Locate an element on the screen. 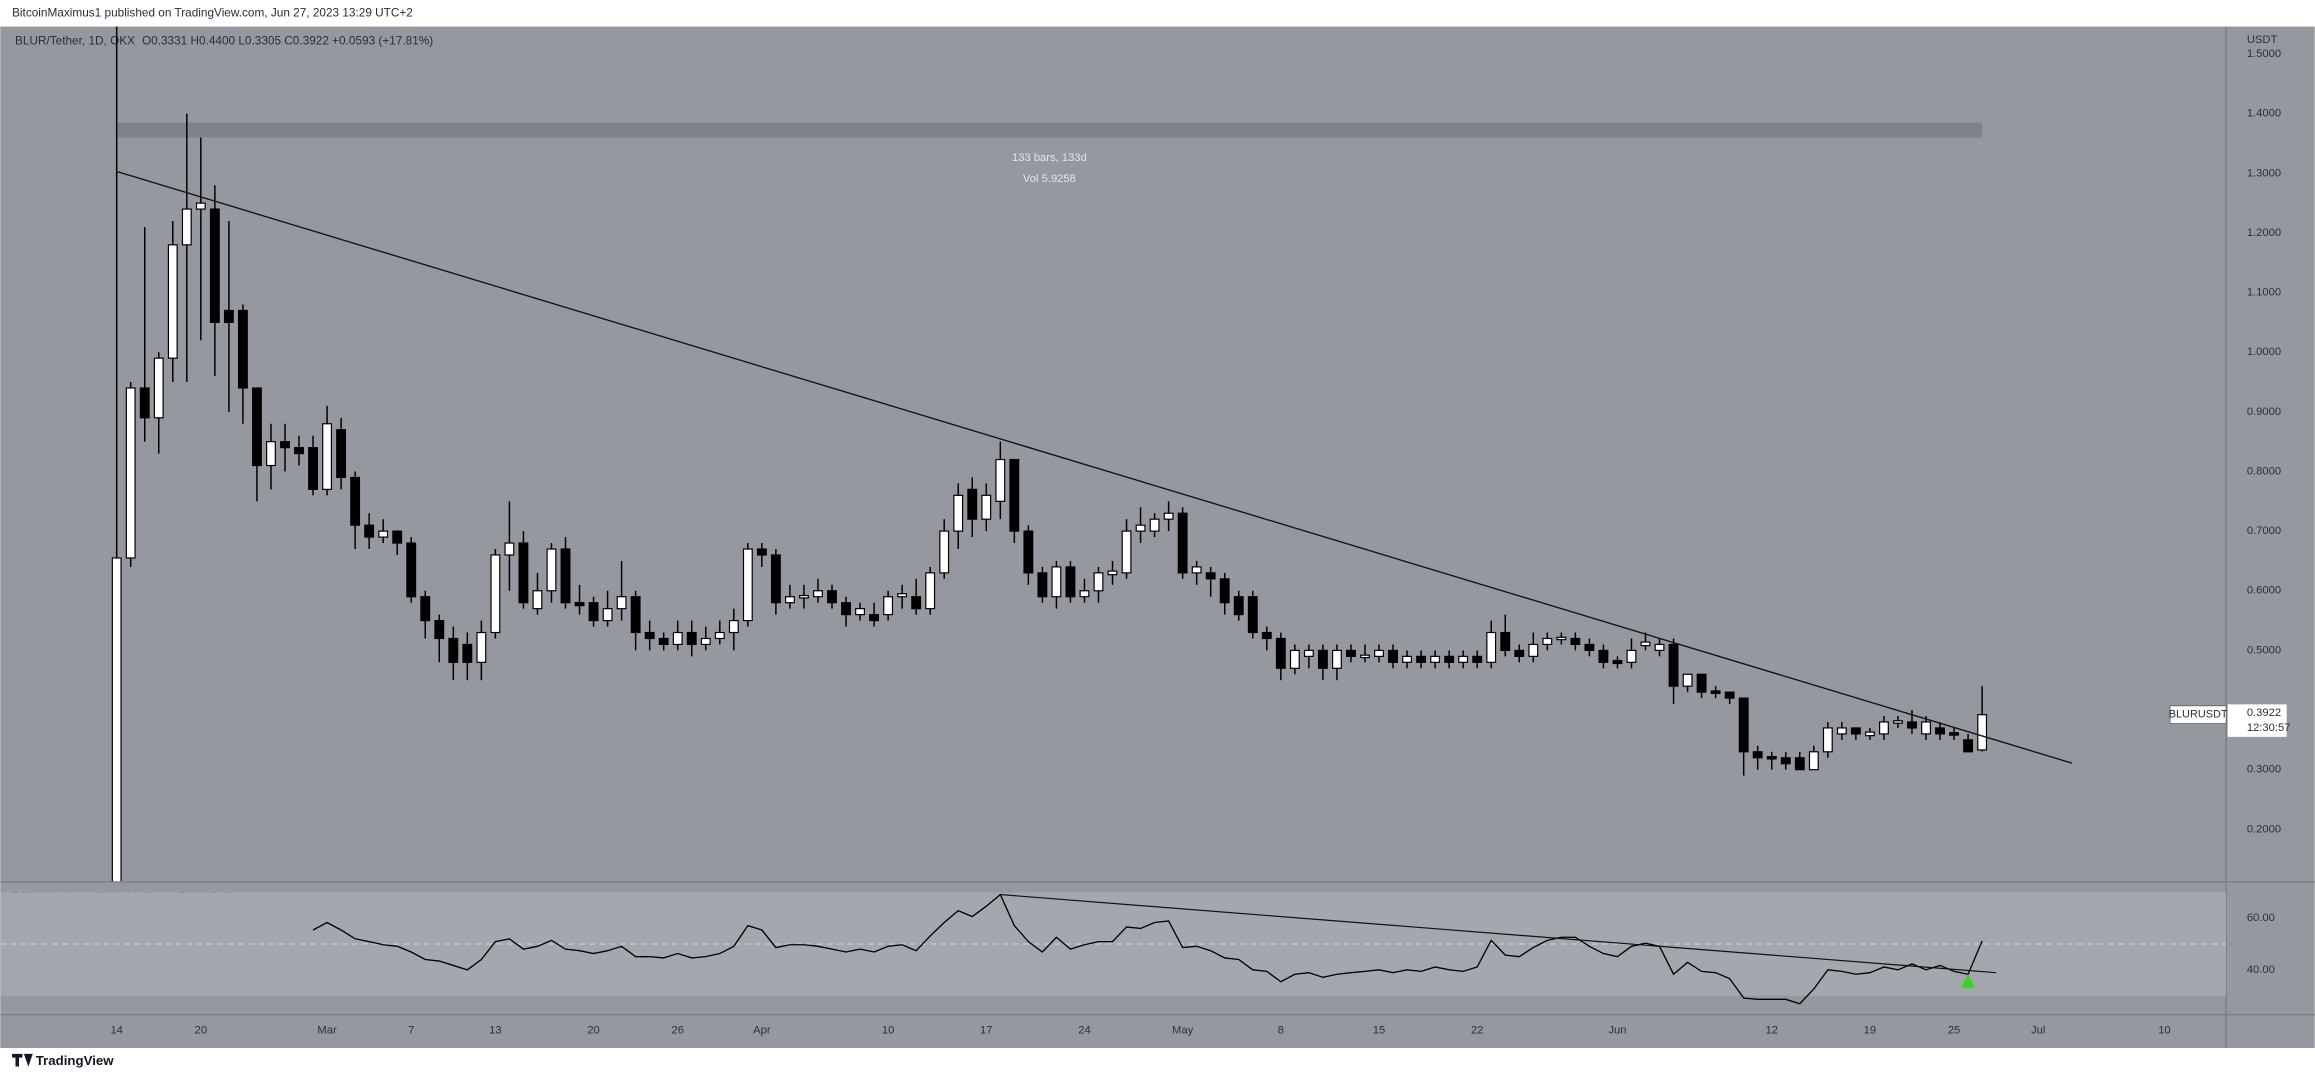  x-tick-label: 22 is located at coordinates (1477, 1030).